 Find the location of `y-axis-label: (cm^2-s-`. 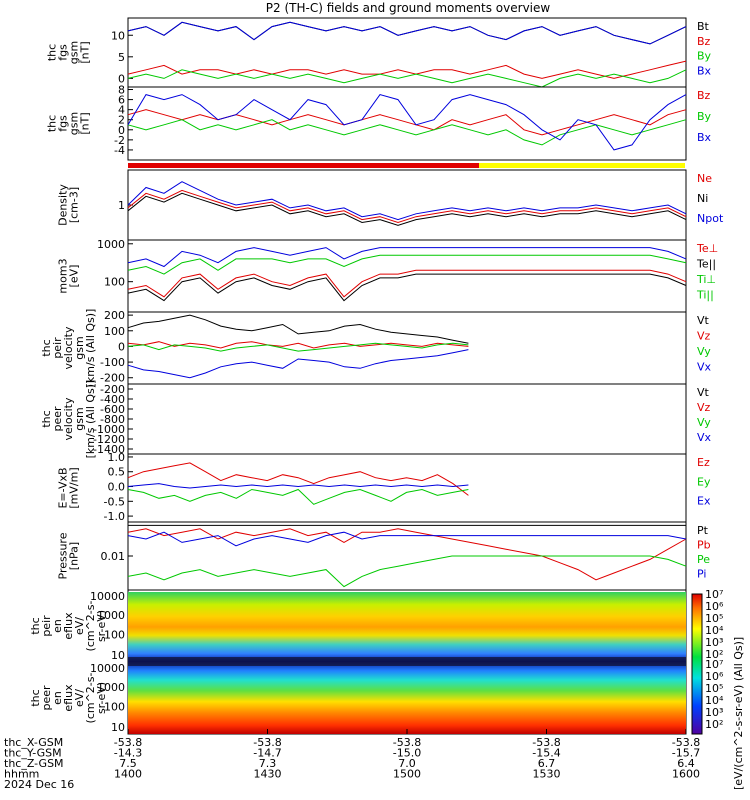

y-axis-label: (cm^2-s- is located at coordinates (90, 626).